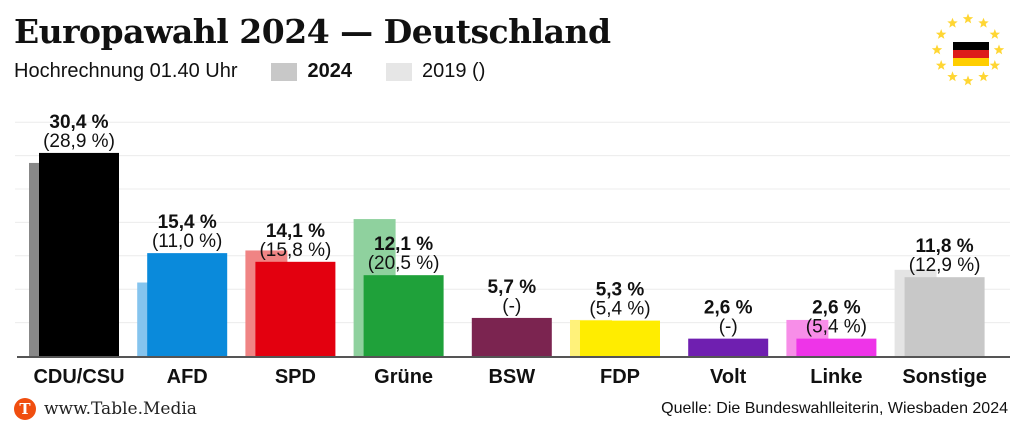 The image size is (1024, 435). Describe the element at coordinates (249, 71) in the screenshot. I see `subtitle-legend: Hochrechnung 01.40 Uhr 2024 2019 ()` at that location.